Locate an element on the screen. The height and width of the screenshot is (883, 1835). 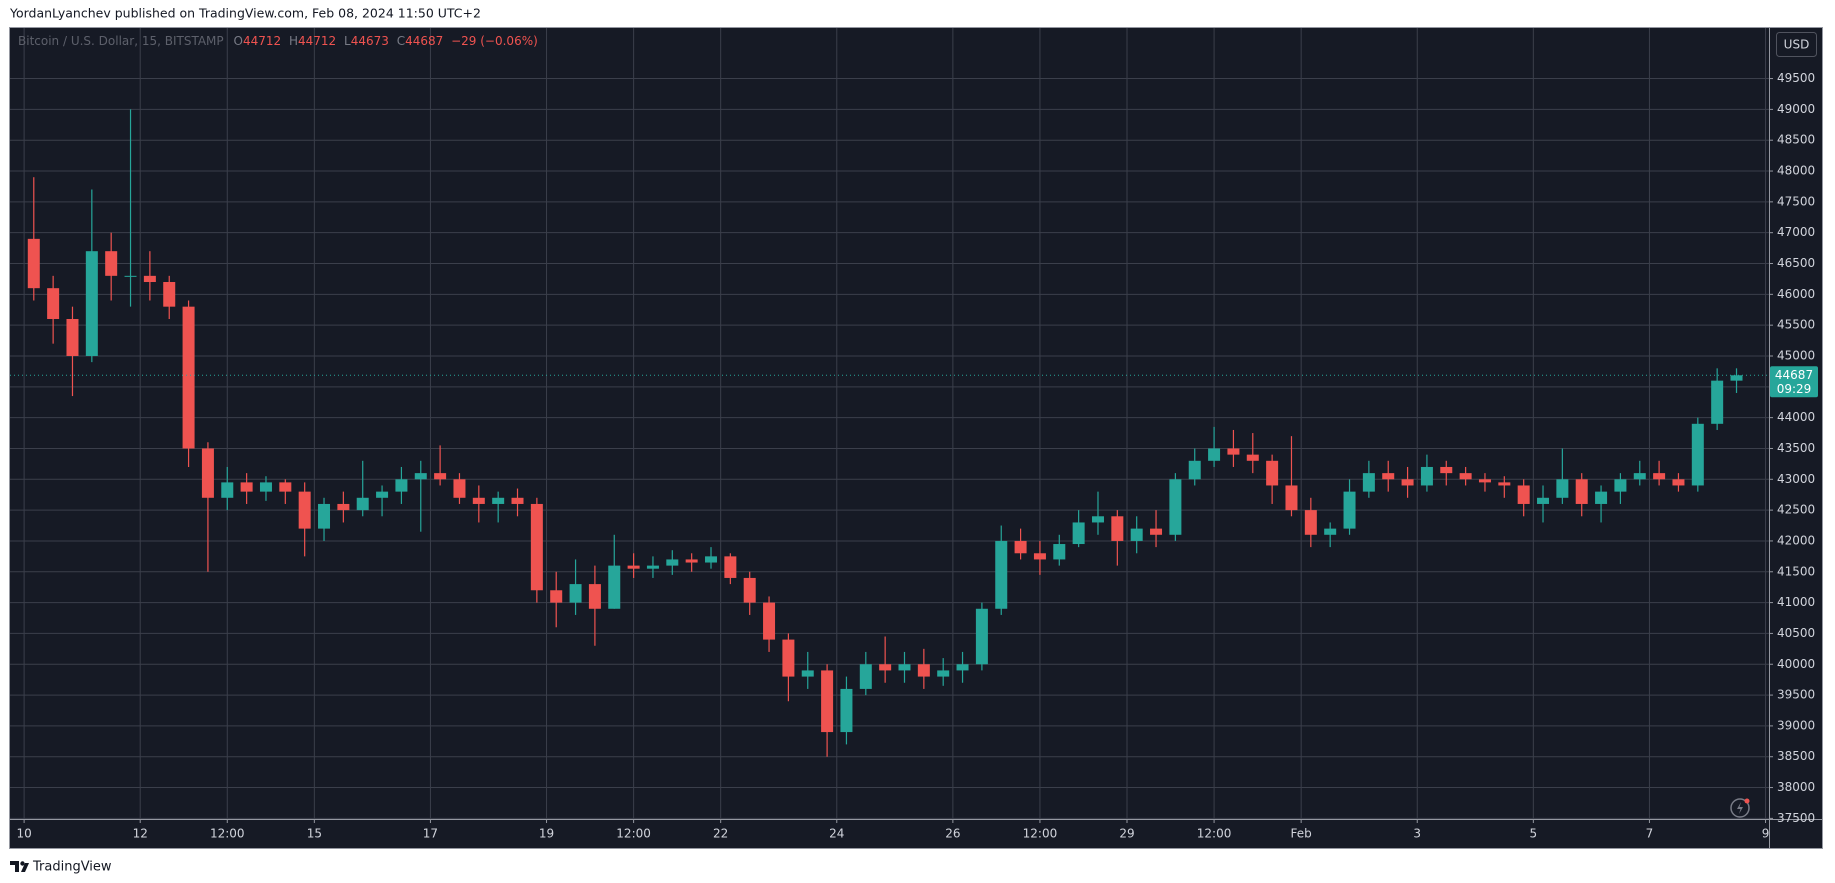
x-tick-label: 5 is located at coordinates (1534, 834).